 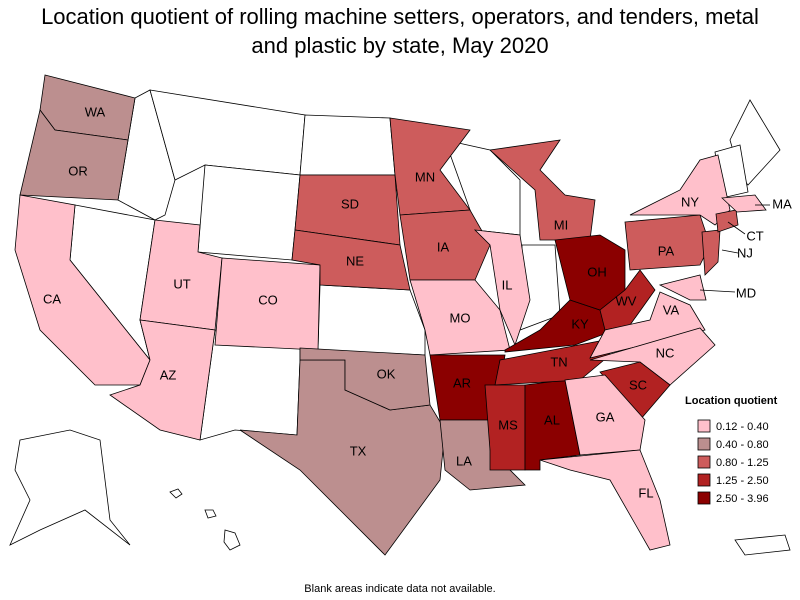 What do you see at coordinates (626, 300) in the screenshot?
I see `state-label: WV` at bounding box center [626, 300].